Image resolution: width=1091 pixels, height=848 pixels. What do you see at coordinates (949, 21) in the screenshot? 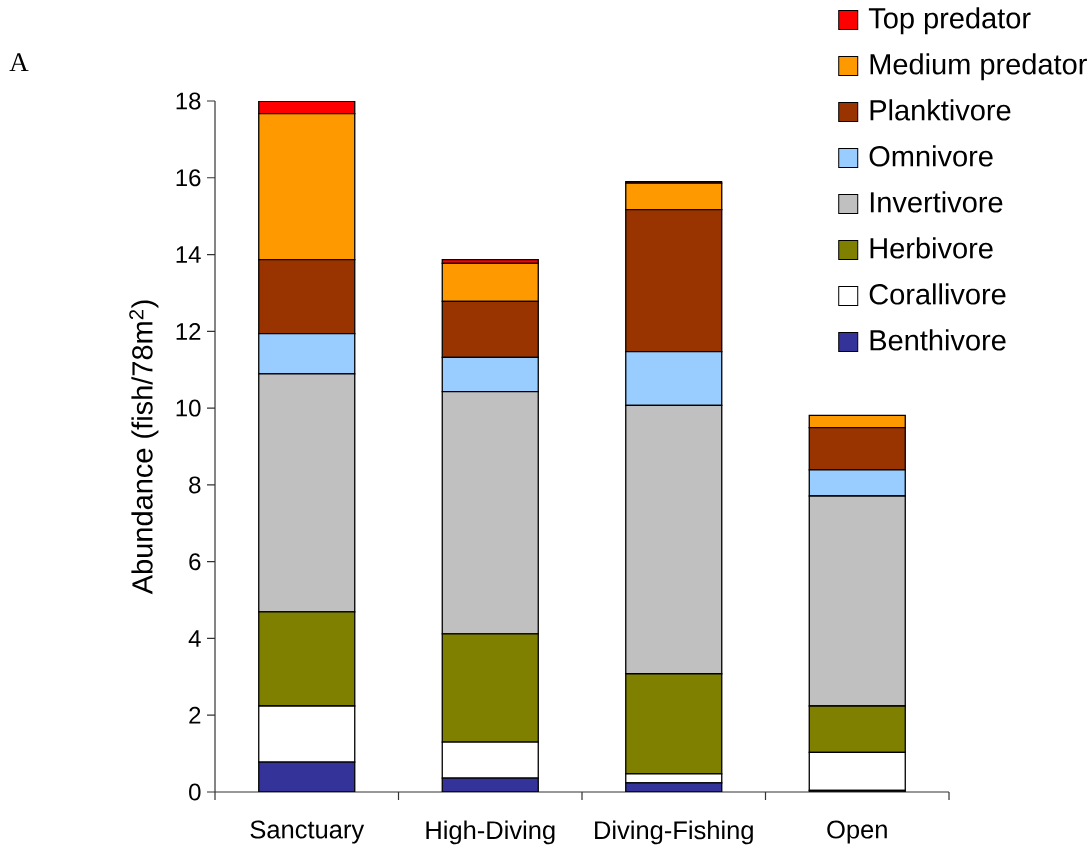
I see `legend-label: Top predator` at bounding box center [949, 21].